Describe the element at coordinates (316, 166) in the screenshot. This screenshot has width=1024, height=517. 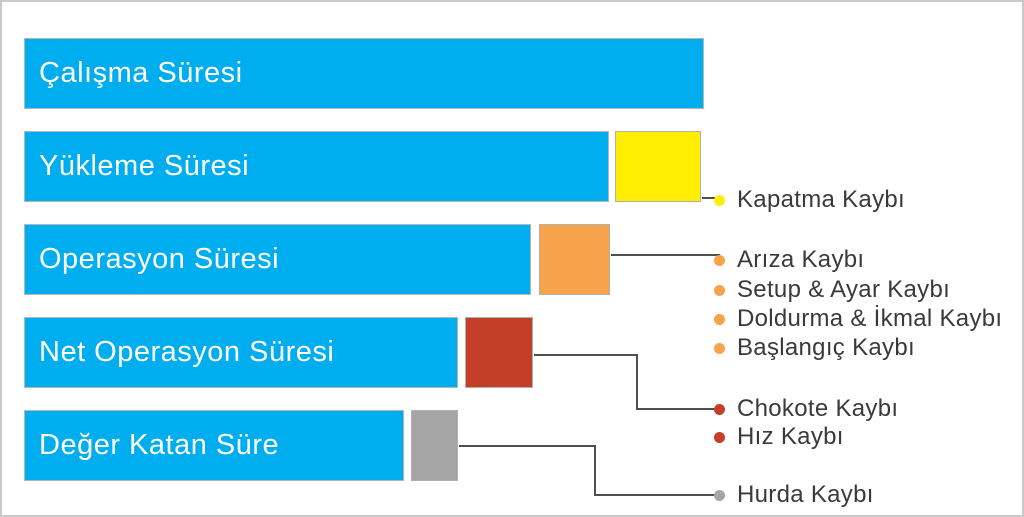
I see `bar-yukleme-suresi: Yükleme Süresi` at that location.